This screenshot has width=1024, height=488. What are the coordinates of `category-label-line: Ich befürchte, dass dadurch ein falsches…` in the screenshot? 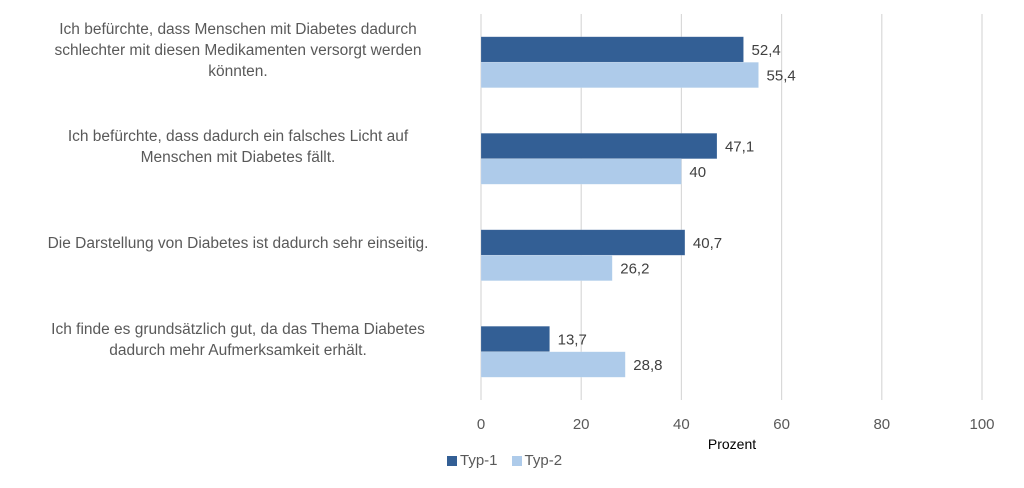 It's located at (238, 136).